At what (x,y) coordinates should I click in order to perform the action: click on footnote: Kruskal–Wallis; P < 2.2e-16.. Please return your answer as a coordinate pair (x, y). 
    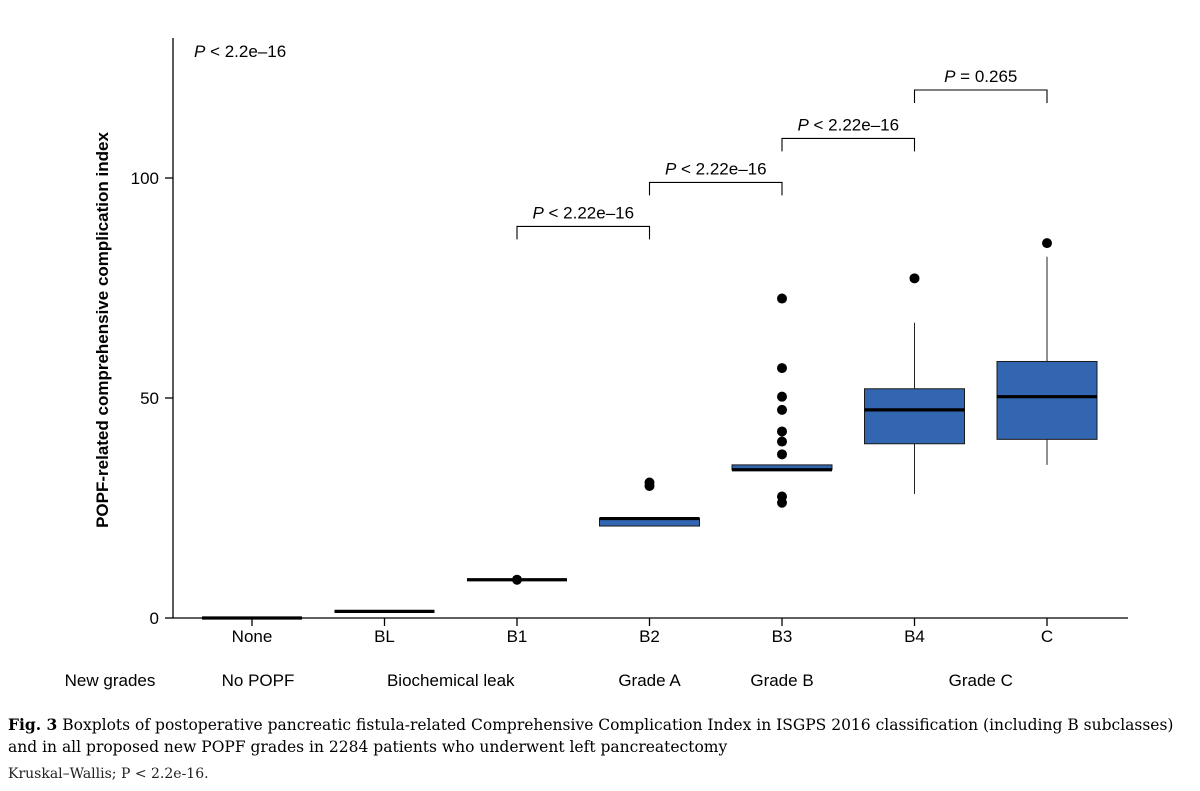
    Looking at the image, I should click on (108, 774).